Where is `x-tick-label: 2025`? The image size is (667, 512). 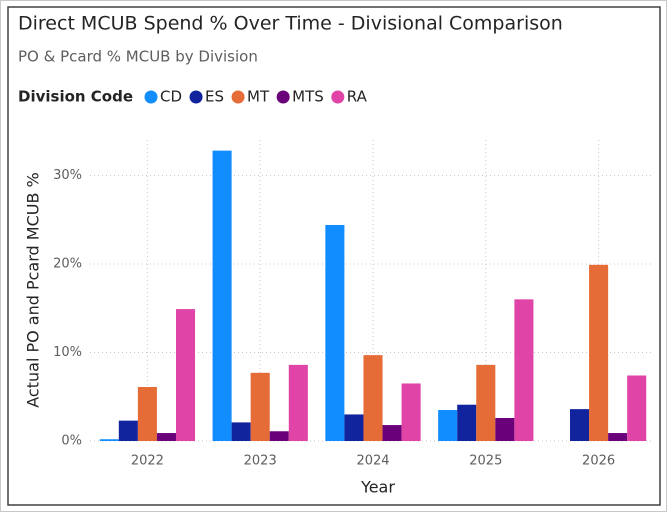
x-tick-label: 2025 is located at coordinates (485, 461).